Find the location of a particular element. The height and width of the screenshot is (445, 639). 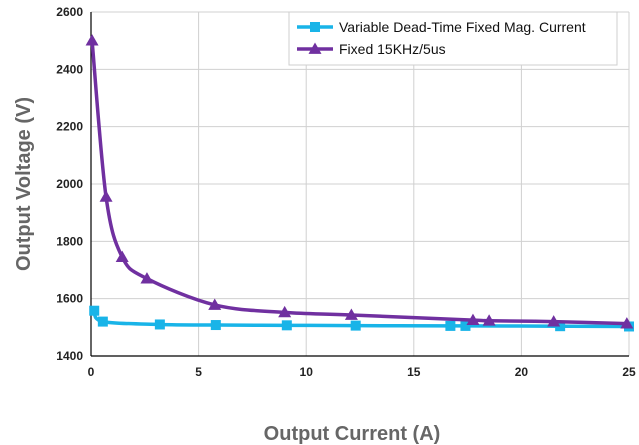

legend-entry-label: Variable Dead-Time Fixed Mag. Current is located at coordinates (462, 27).